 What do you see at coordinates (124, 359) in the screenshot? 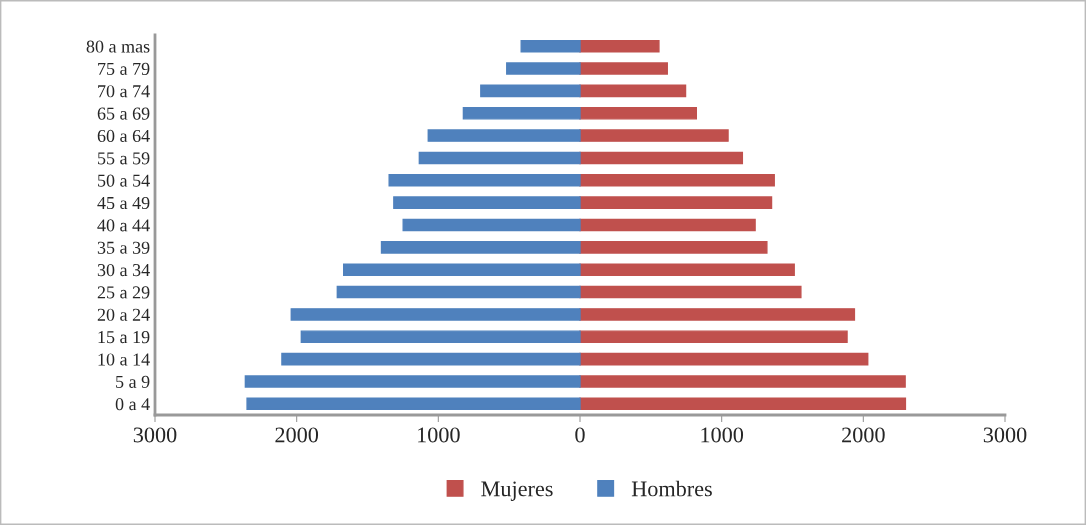
I see `y-tick-label: 10 a 14` at bounding box center [124, 359].